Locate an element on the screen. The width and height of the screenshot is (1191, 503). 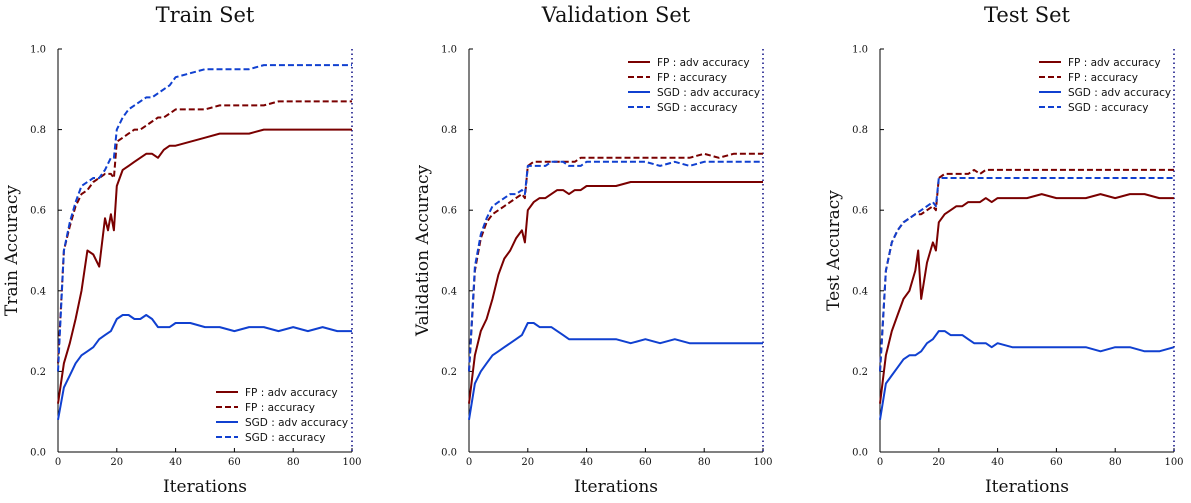
y-axis-label: Train Accuracy is located at coordinates (12, 250).